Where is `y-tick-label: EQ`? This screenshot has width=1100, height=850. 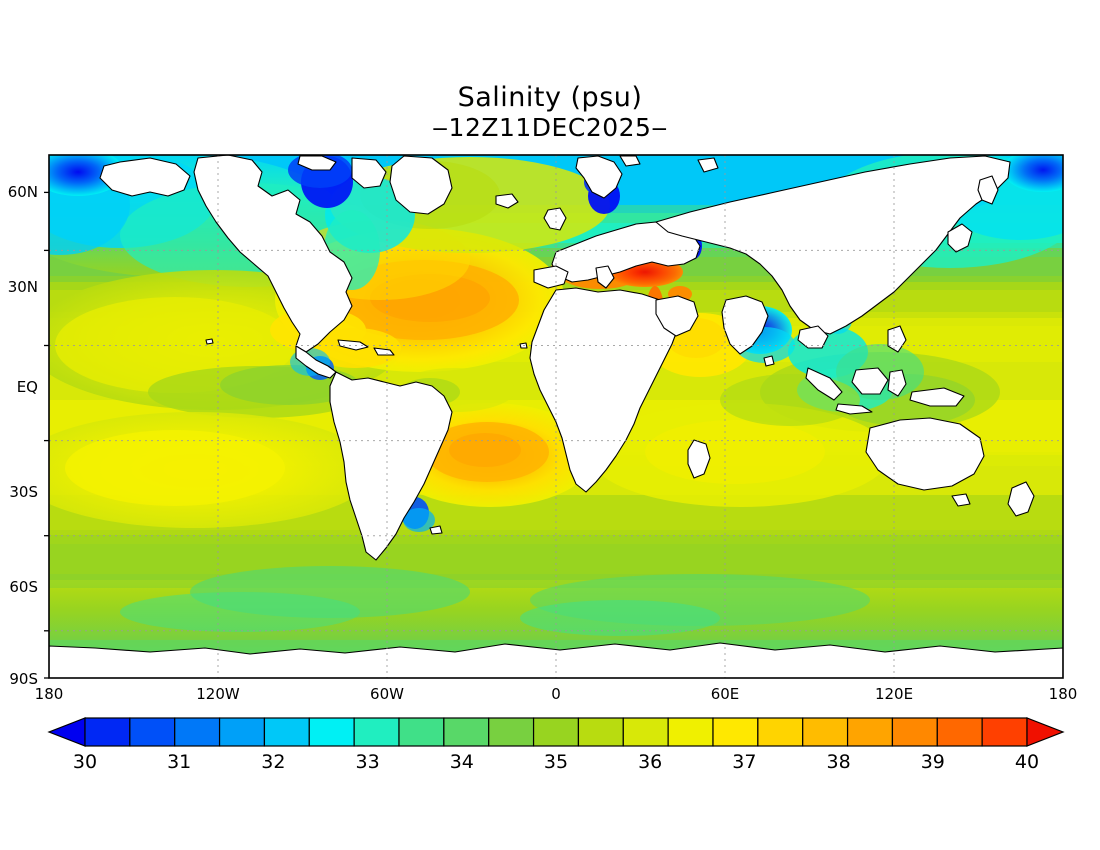
y-tick-label: EQ is located at coordinates (27, 387).